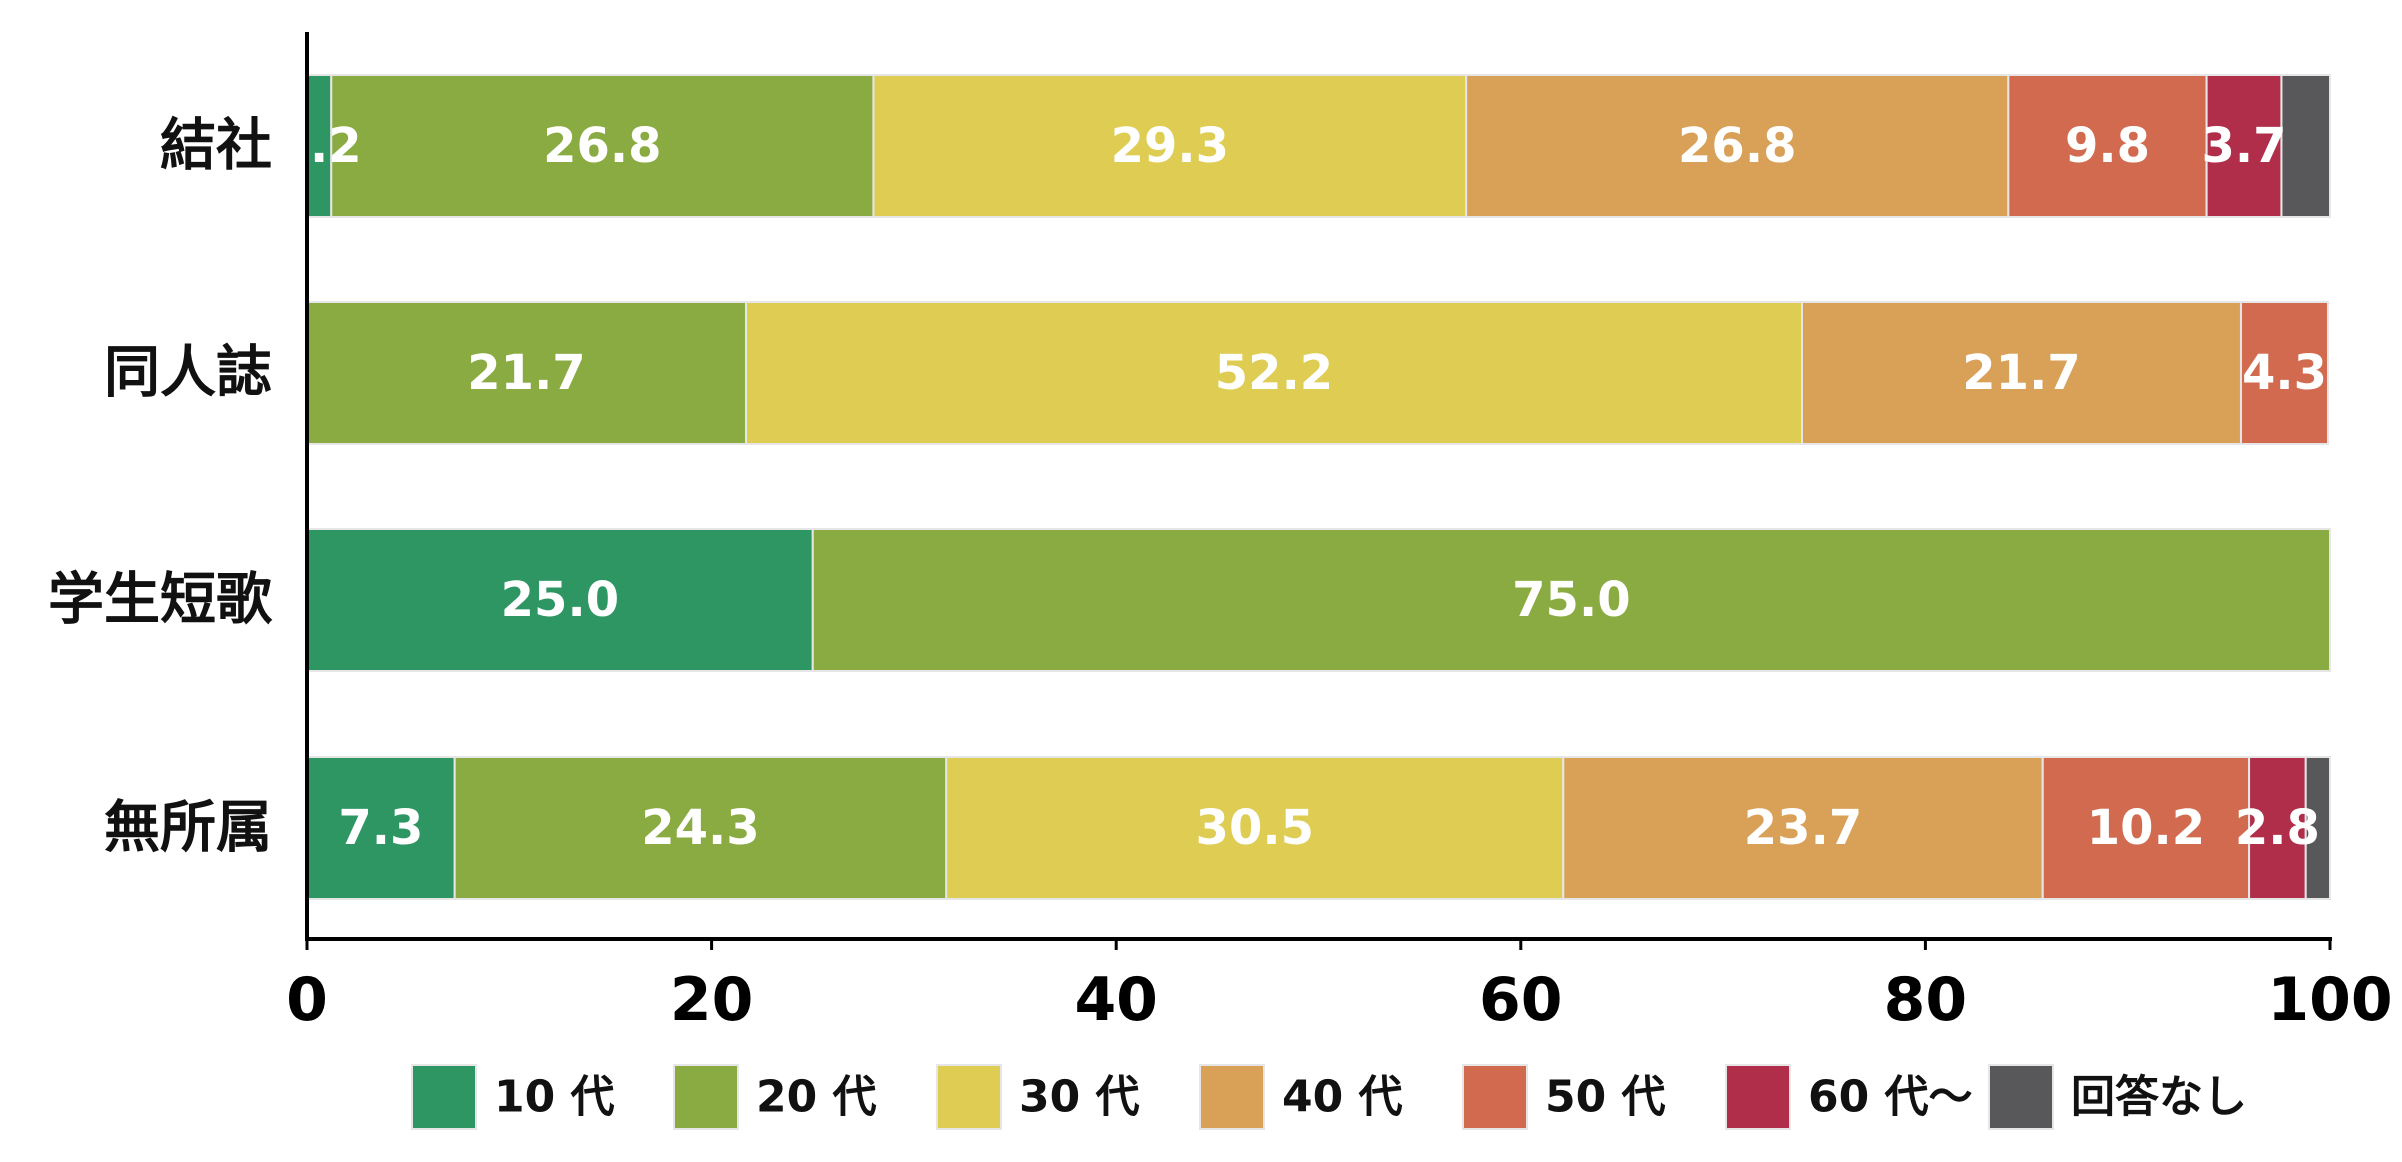 The width and height of the screenshot is (2402, 1162). Describe the element at coordinates (307, 1000) in the screenshot. I see `x-tick-label: 0` at that location.